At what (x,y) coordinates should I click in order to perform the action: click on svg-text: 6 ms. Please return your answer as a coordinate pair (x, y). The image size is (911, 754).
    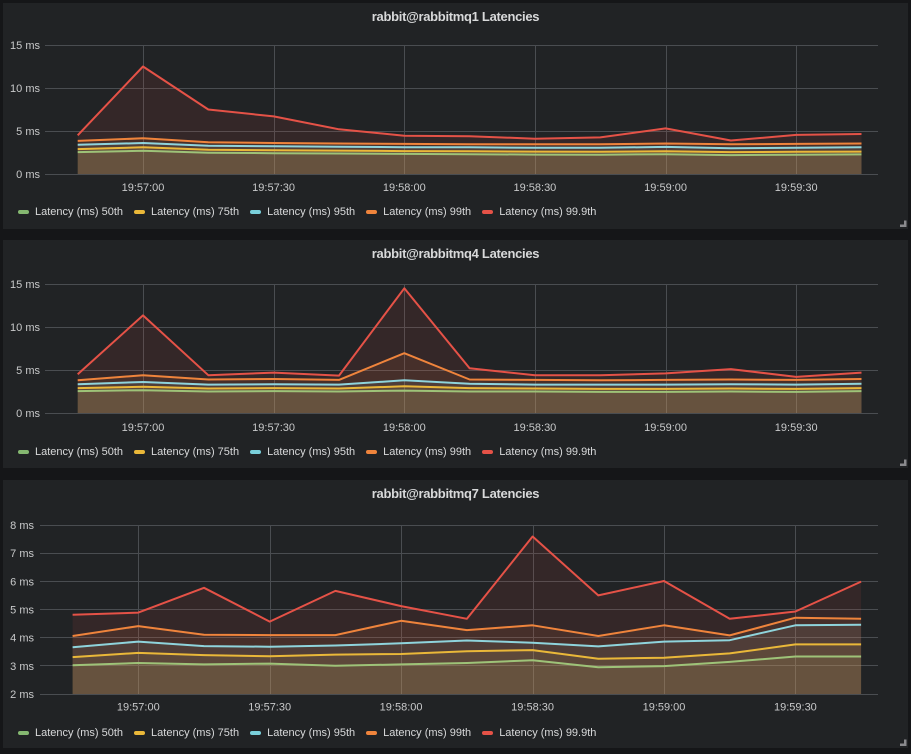
    Looking at the image, I should click on (22, 582).